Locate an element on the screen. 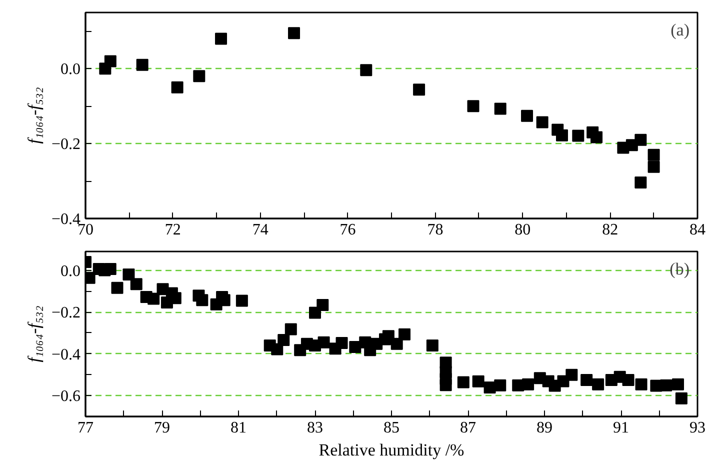 The height and width of the screenshot is (463, 709). x-tick-label: 78 is located at coordinates (435, 230).